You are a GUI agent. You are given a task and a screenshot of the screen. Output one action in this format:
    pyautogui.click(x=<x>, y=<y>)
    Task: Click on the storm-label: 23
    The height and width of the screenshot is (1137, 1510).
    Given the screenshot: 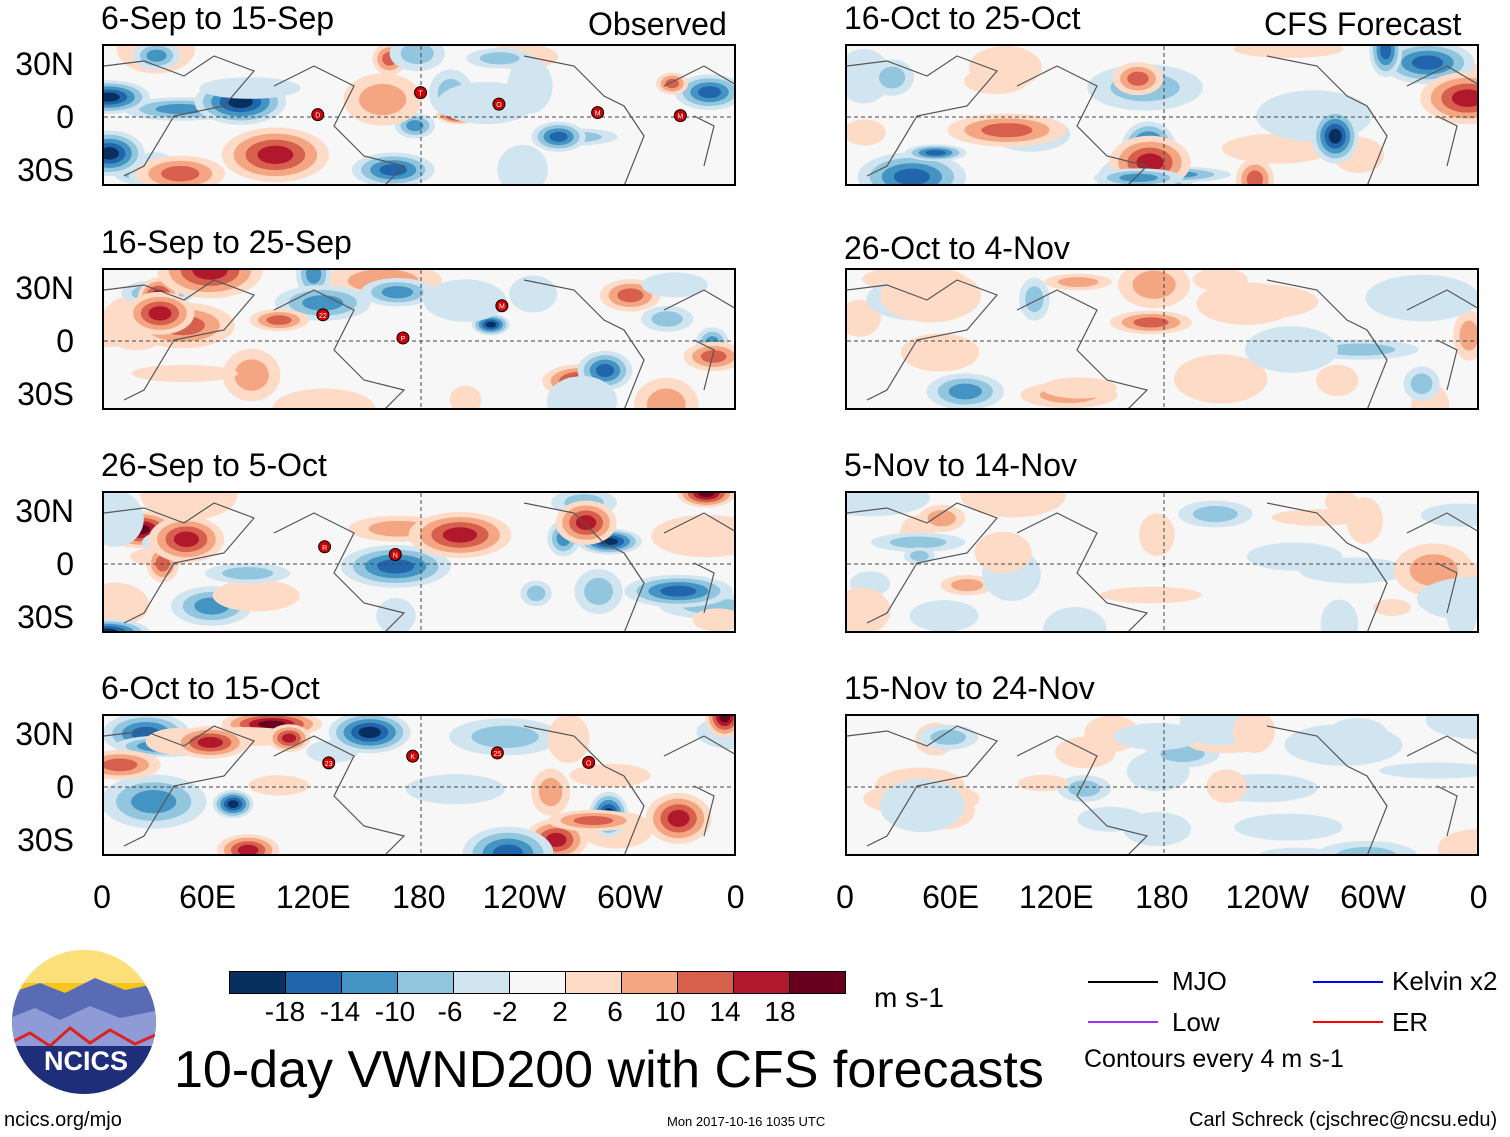 What is the action you would take?
    pyautogui.click(x=329, y=764)
    